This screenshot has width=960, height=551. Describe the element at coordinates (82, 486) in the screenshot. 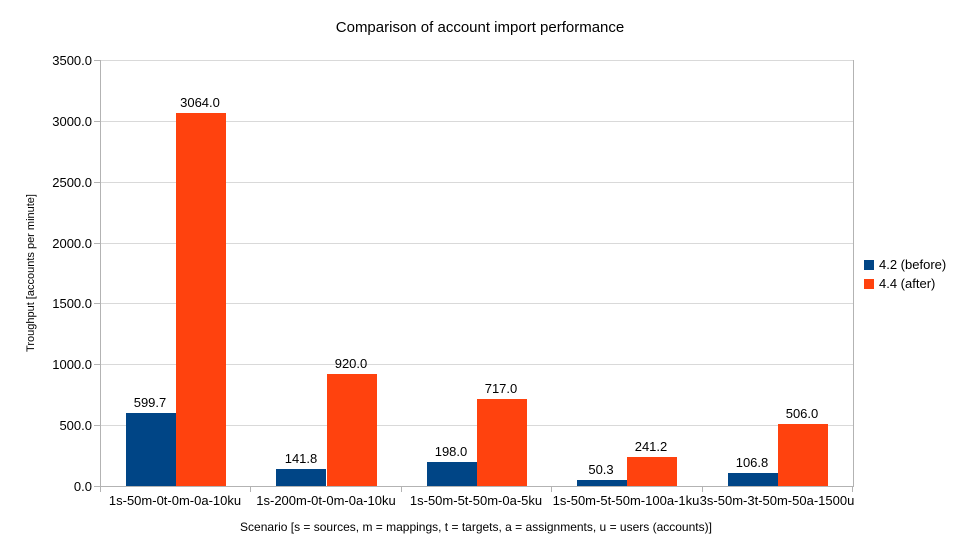

I see `y-tick-label: 0.0` at that location.